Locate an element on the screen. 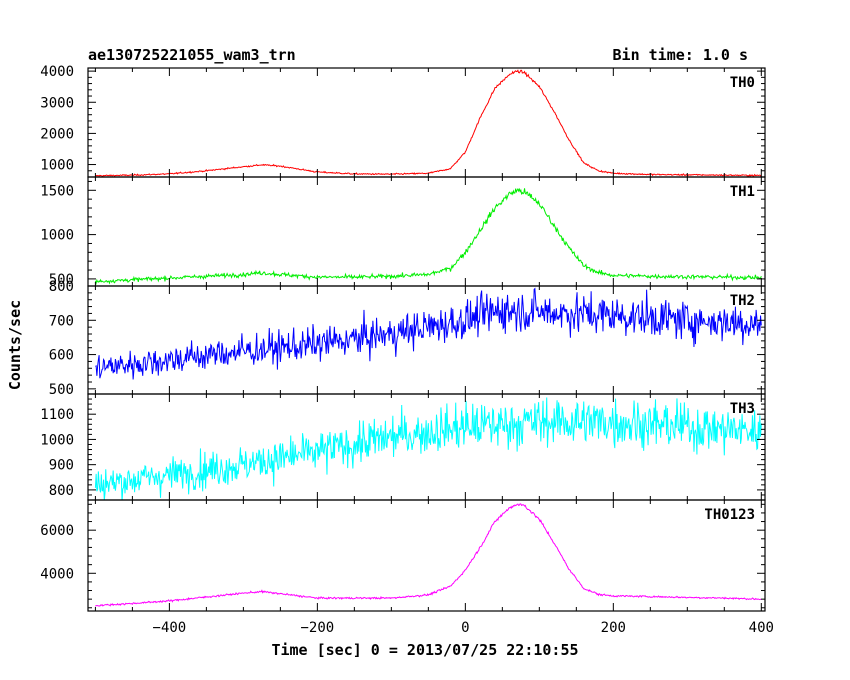 This screenshot has height=680, width=850. y-tick-label: 700 is located at coordinates (61, 321).